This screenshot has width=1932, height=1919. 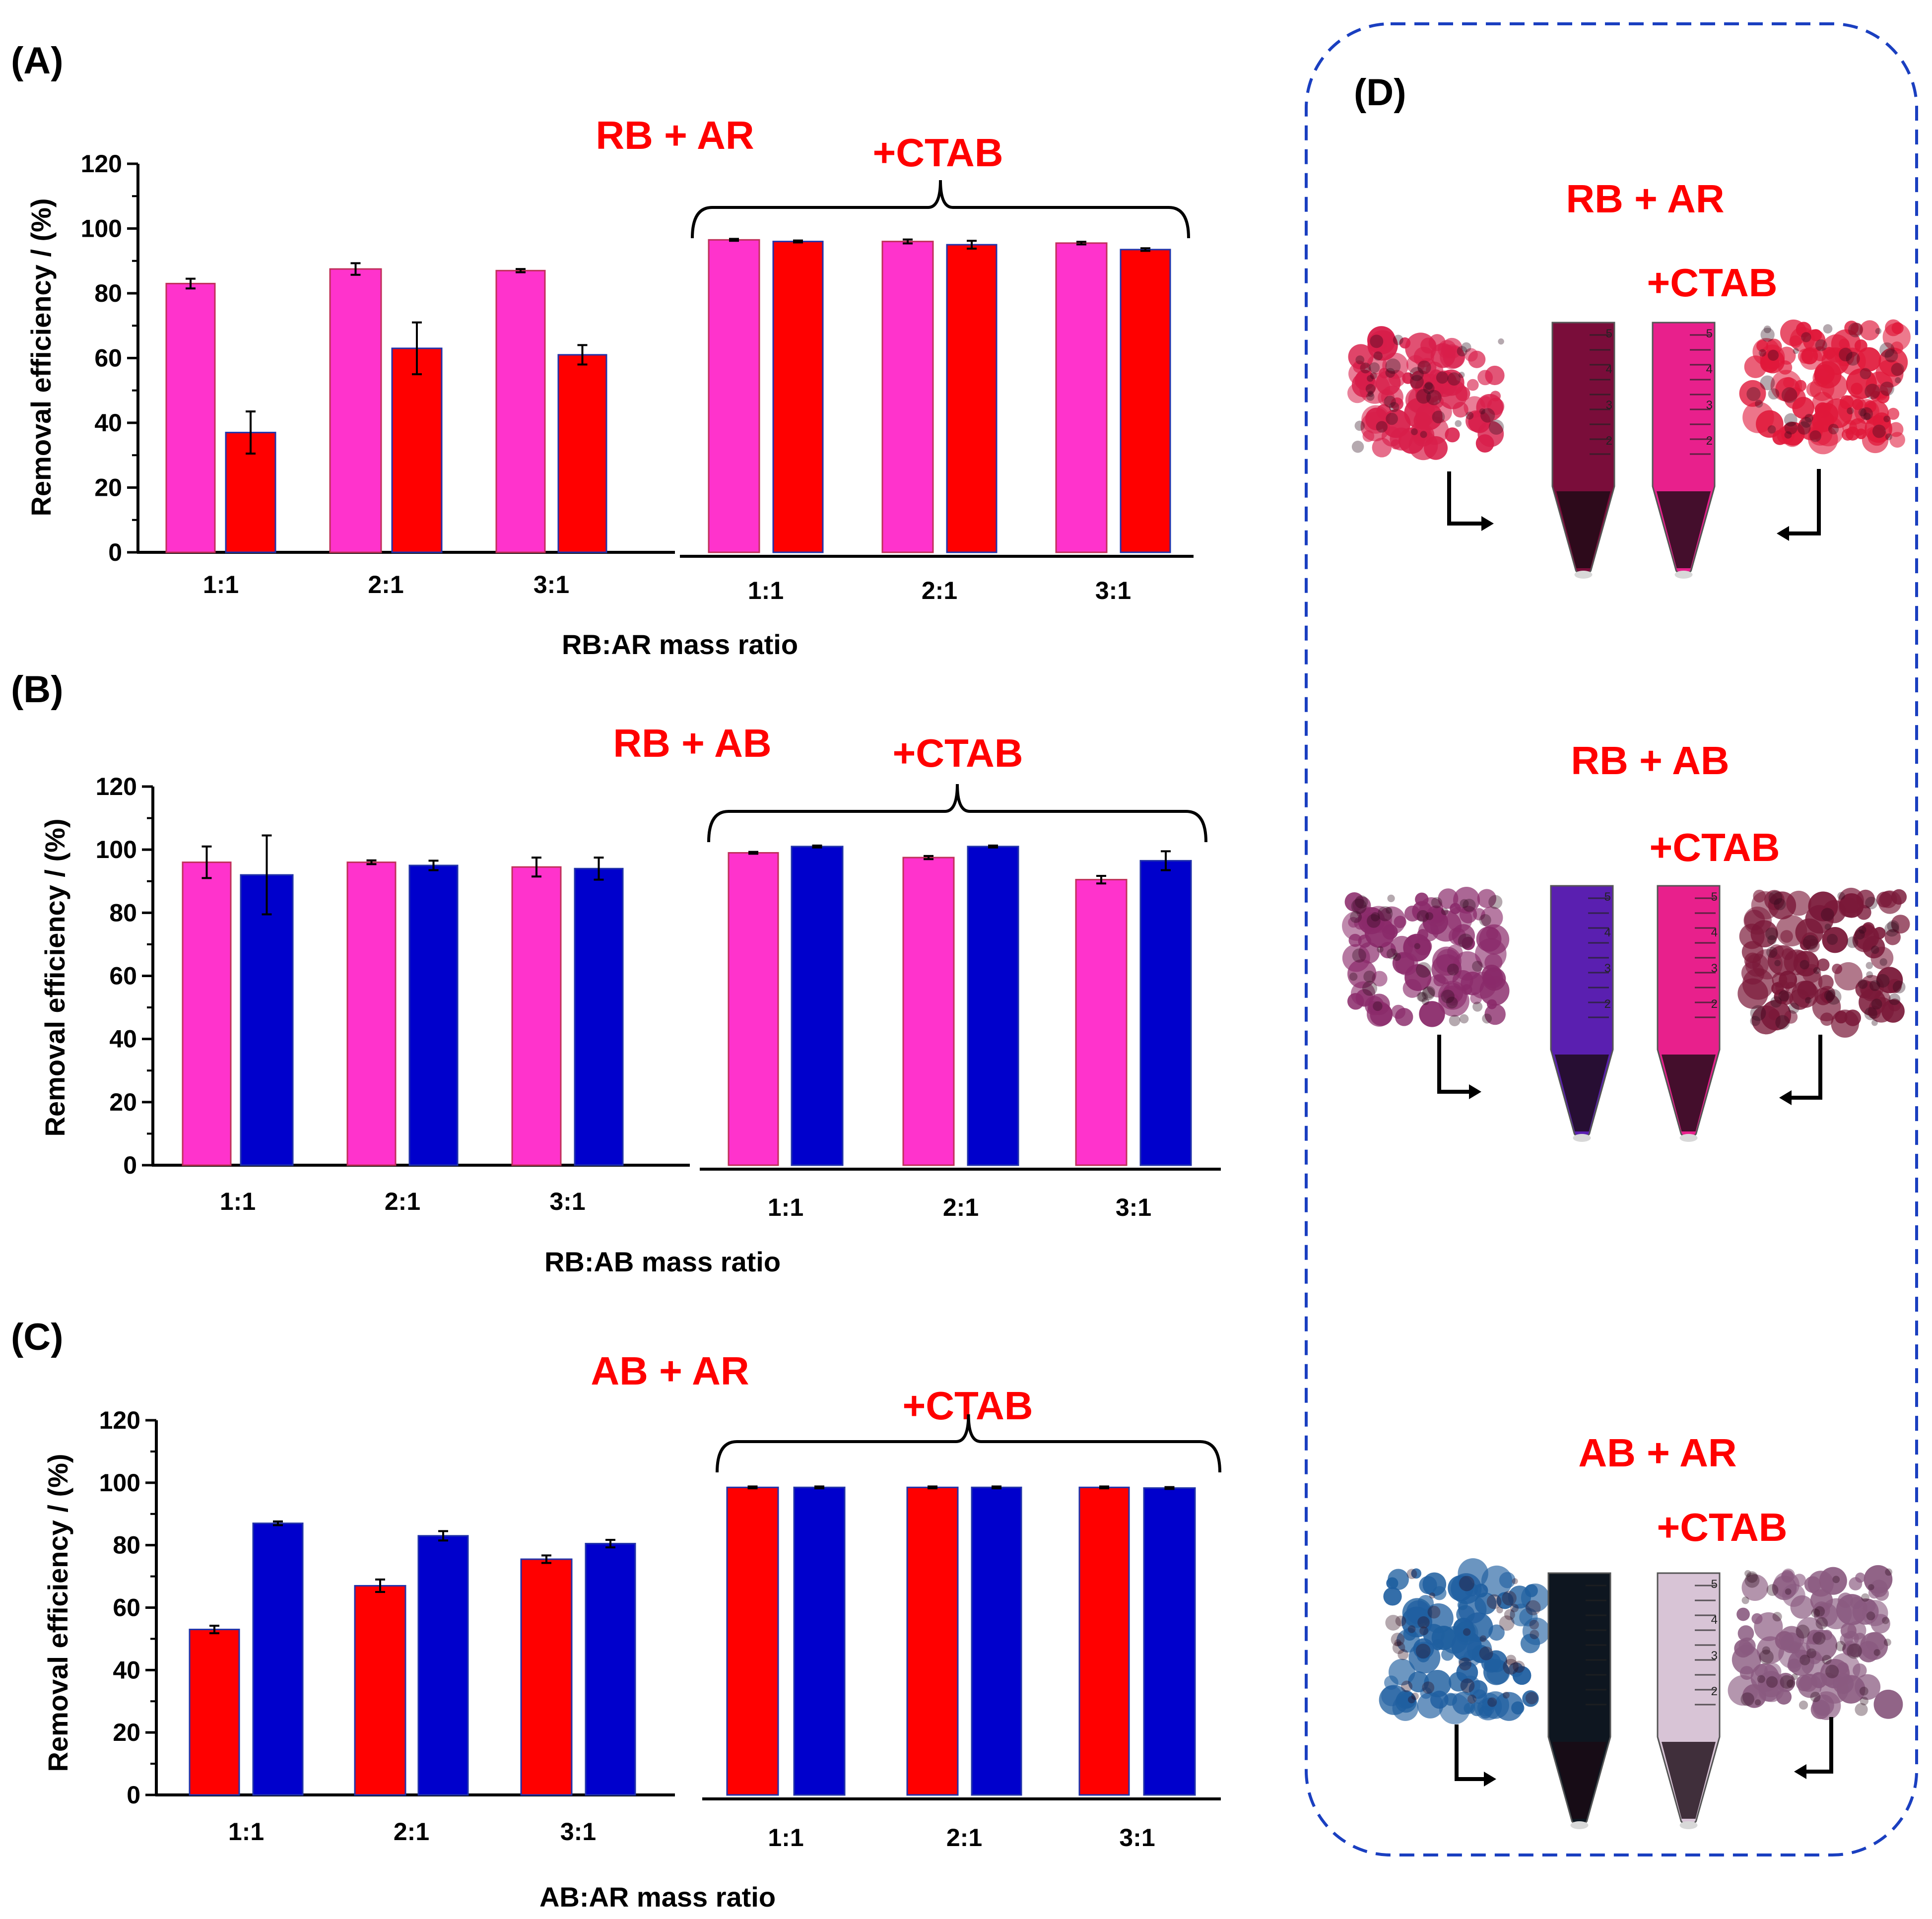 I want to click on adsorbent-after-image, so click(x=1823, y=962).